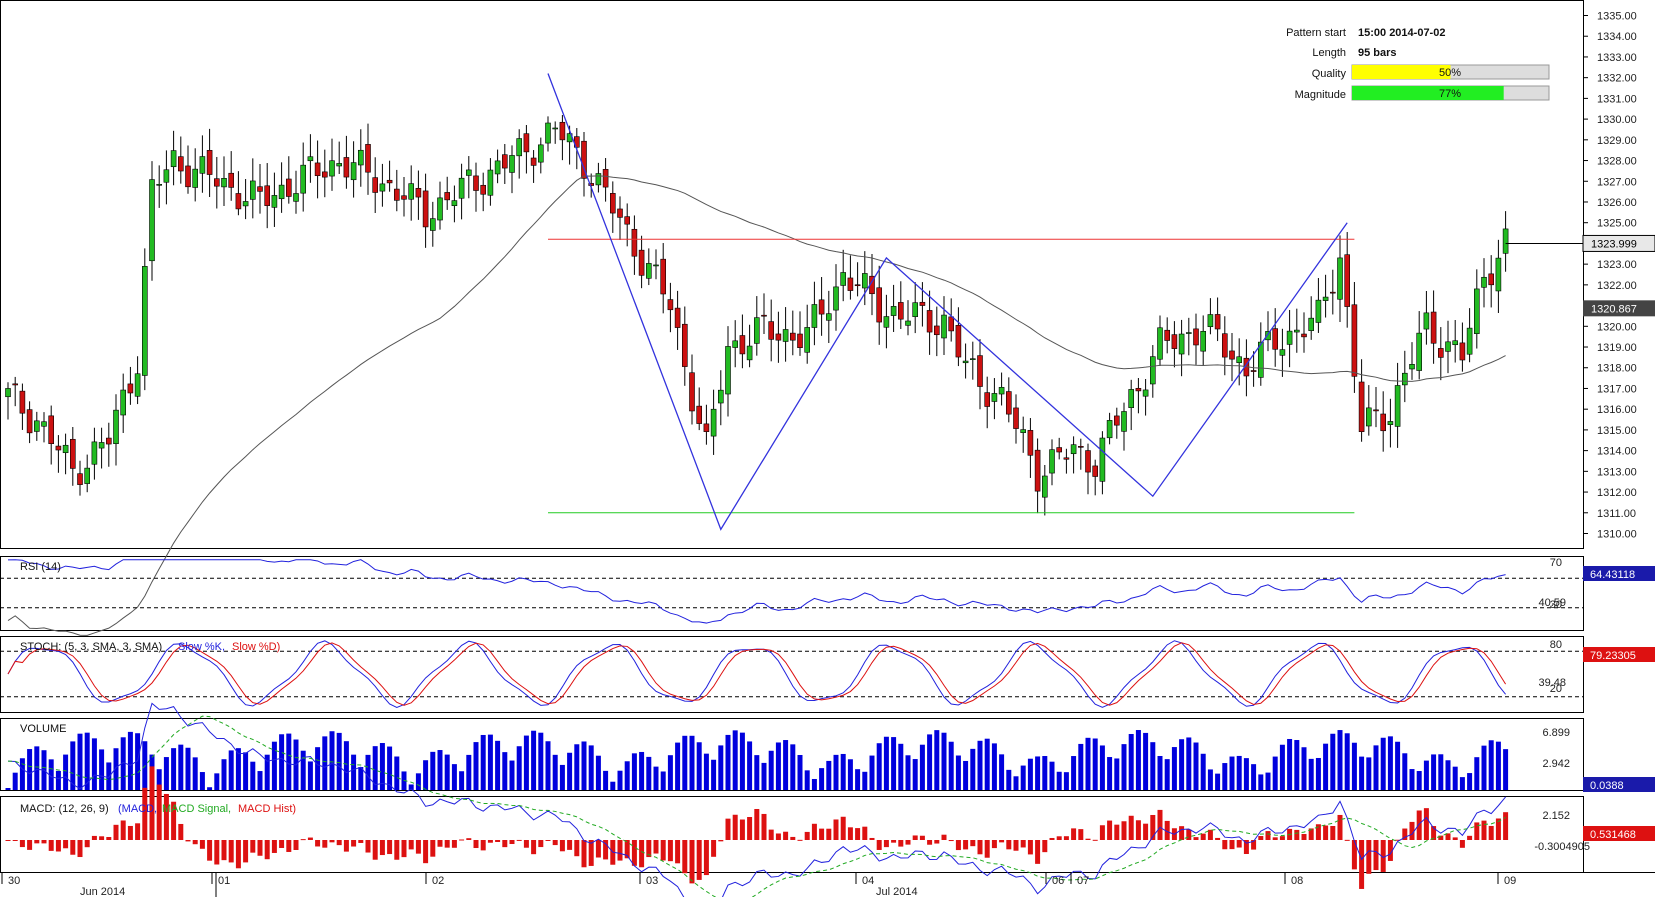 This screenshot has height=897, width=1655. Describe the element at coordinates (43, 729) in the screenshot. I see `volume-label: VOLUME` at that location.